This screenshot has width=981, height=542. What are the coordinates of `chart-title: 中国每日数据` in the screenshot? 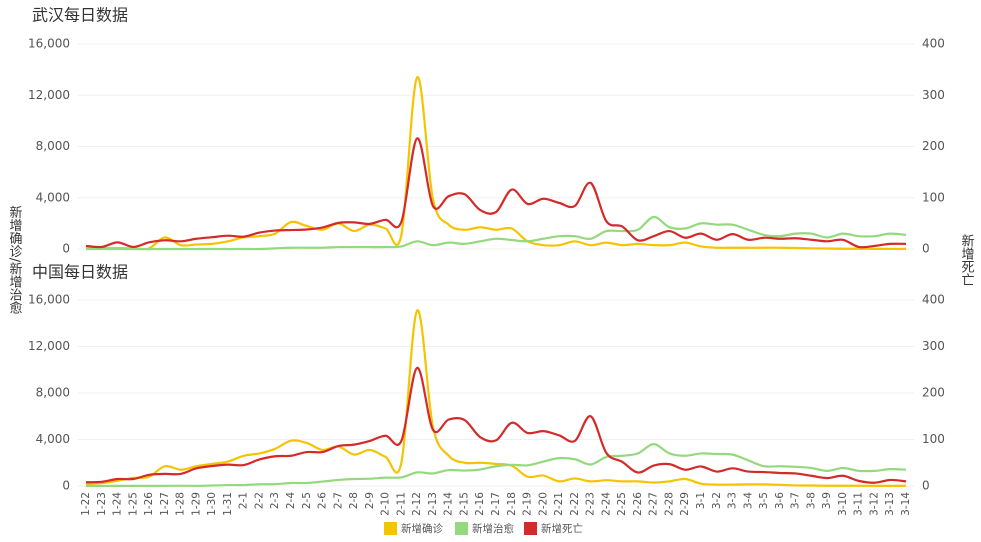 It's located at (80, 272).